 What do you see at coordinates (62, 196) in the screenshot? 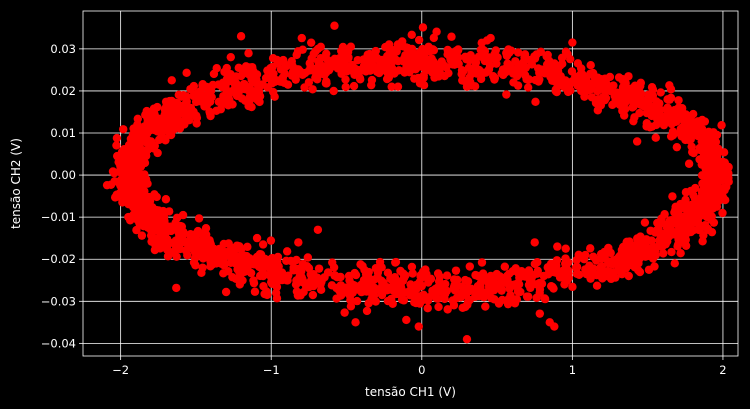
I see `y-axis-ticks: −0.04 −0.03 −0.02 −0.01 0.00 0.01 0.02 0.03` at bounding box center [62, 196].